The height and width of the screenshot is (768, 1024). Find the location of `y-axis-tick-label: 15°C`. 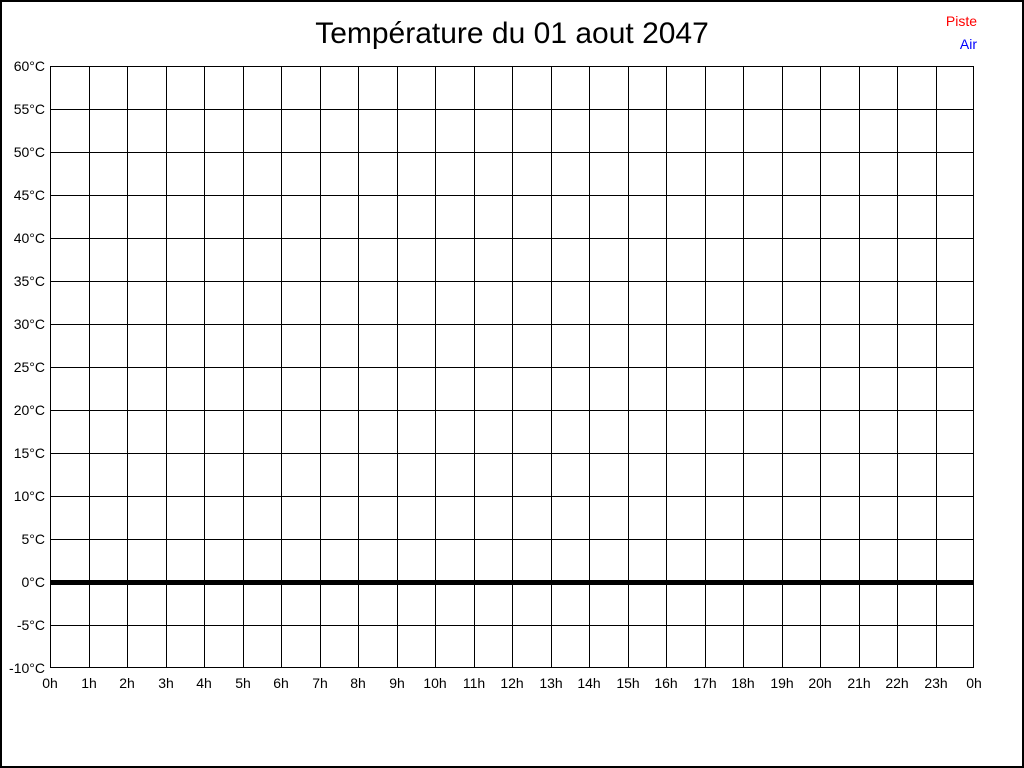

y-axis-tick-label: 15°C is located at coordinates (29, 453).